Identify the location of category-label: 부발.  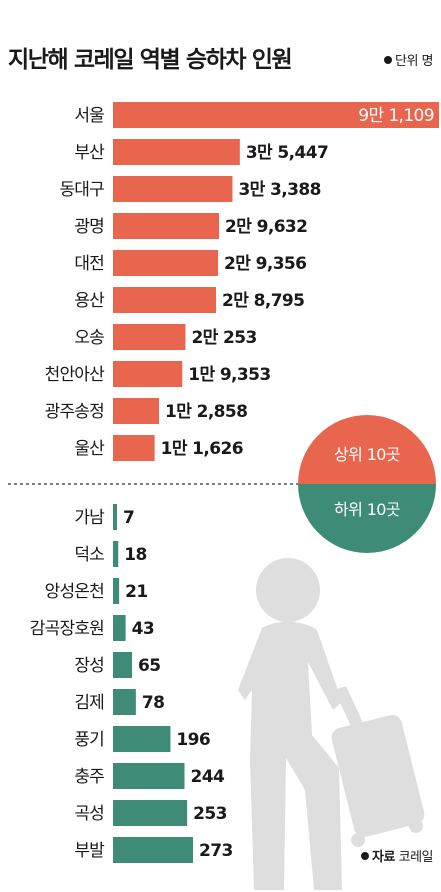
(89, 851).